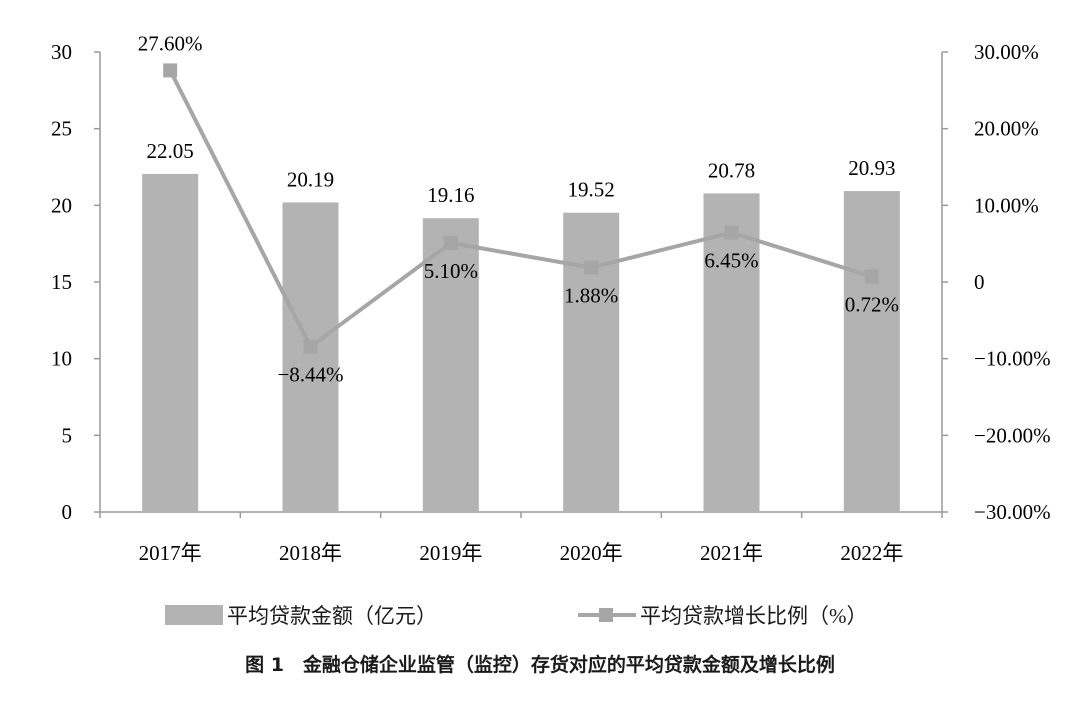 The image size is (1080, 713). I want to click on legend-item-line: 平均贷款增长比例（%）, so click(723, 615).